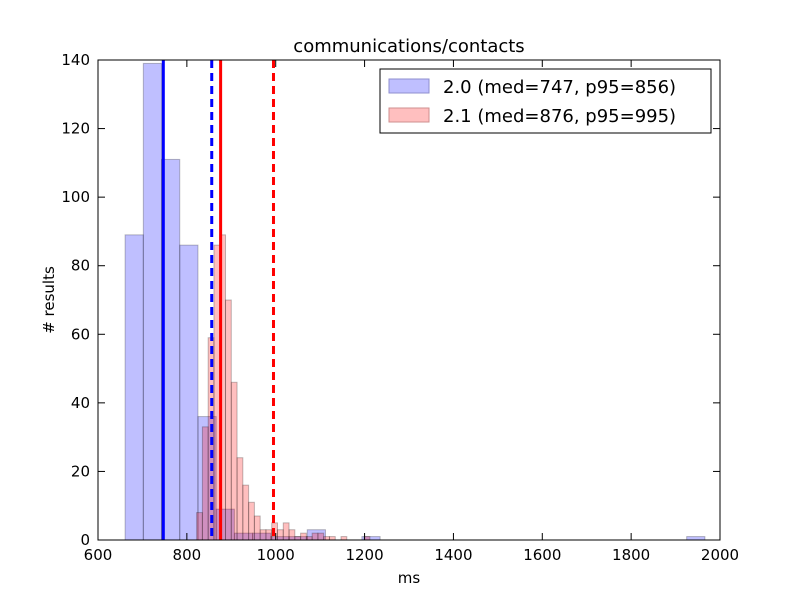 This screenshot has height=600, width=800. I want to click on reference-lines-layer, so click(218, 300).